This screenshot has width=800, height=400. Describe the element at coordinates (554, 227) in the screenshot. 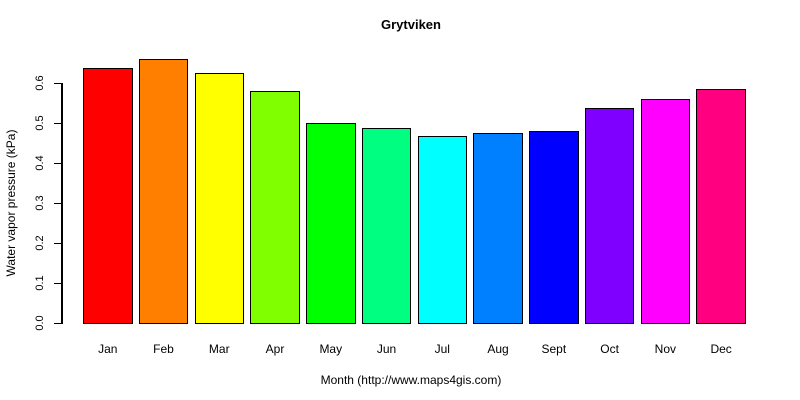

I see `bar-sept` at that location.